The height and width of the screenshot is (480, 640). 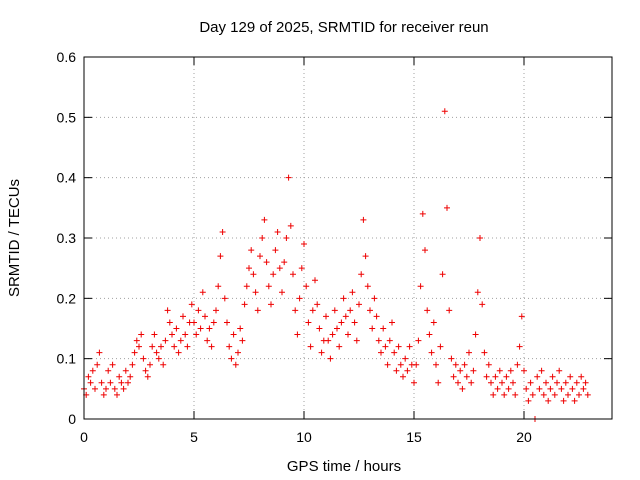 What do you see at coordinates (344, 466) in the screenshot?
I see `x-axis-label: GPS time / hours` at bounding box center [344, 466].